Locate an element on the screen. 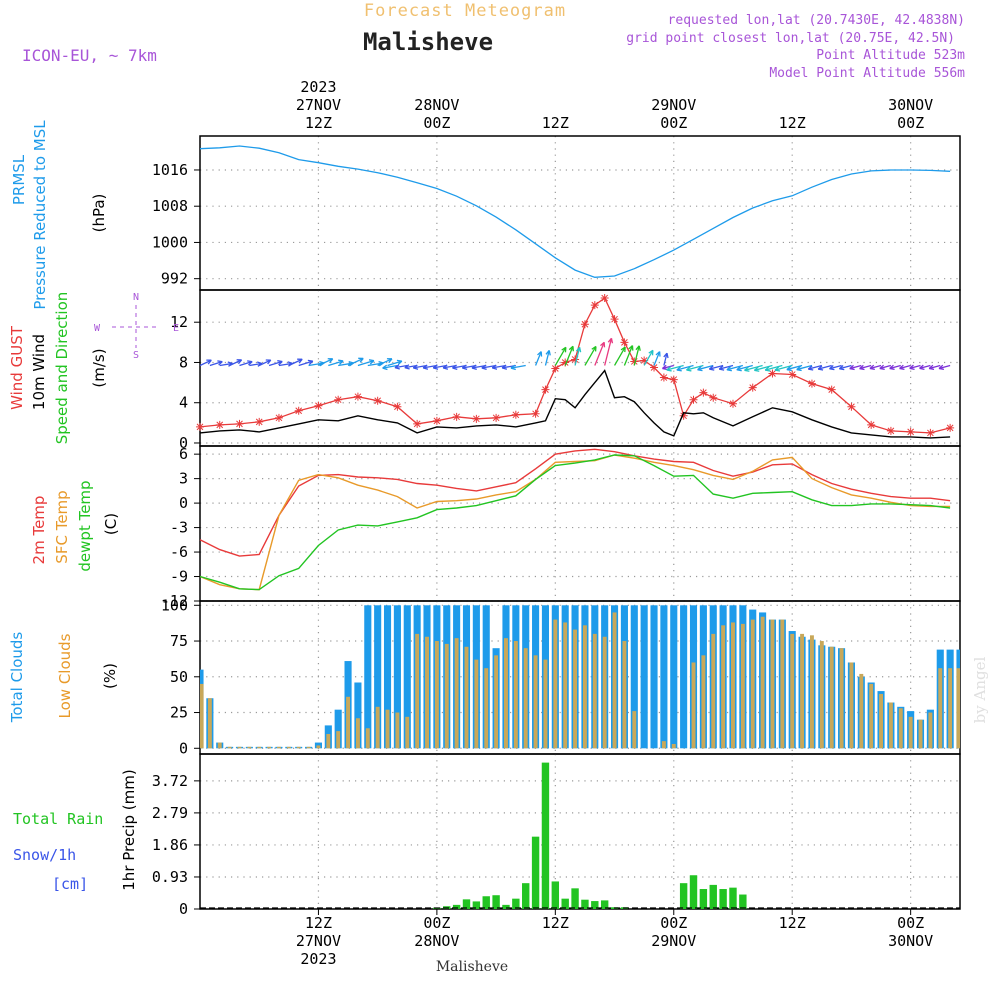 The width and height of the screenshot is (1000, 1000). bottom-time-label: 29NOV is located at coordinates (673, 941).